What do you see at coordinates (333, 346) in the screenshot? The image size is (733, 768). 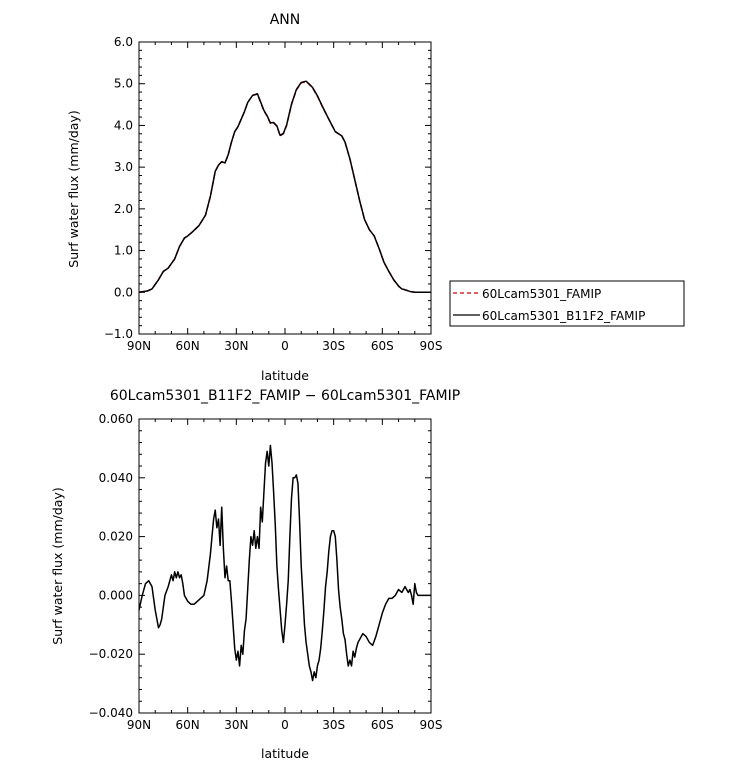 I see `chart1-x-tick-label: 30S` at bounding box center [333, 346].